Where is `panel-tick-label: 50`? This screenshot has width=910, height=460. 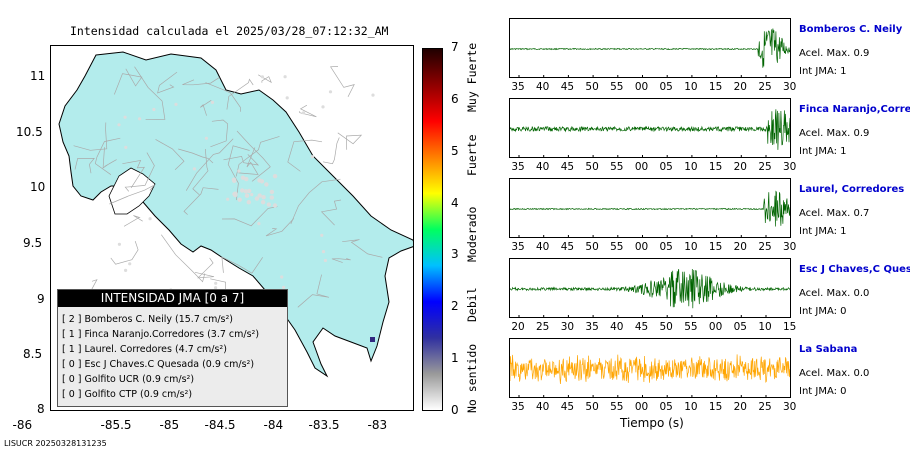 panel-tick-label: 50 is located at coordinates (592, 167).